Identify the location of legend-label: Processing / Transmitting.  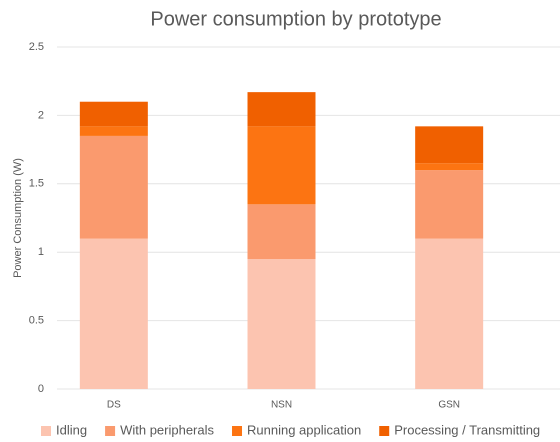
(467, 429).